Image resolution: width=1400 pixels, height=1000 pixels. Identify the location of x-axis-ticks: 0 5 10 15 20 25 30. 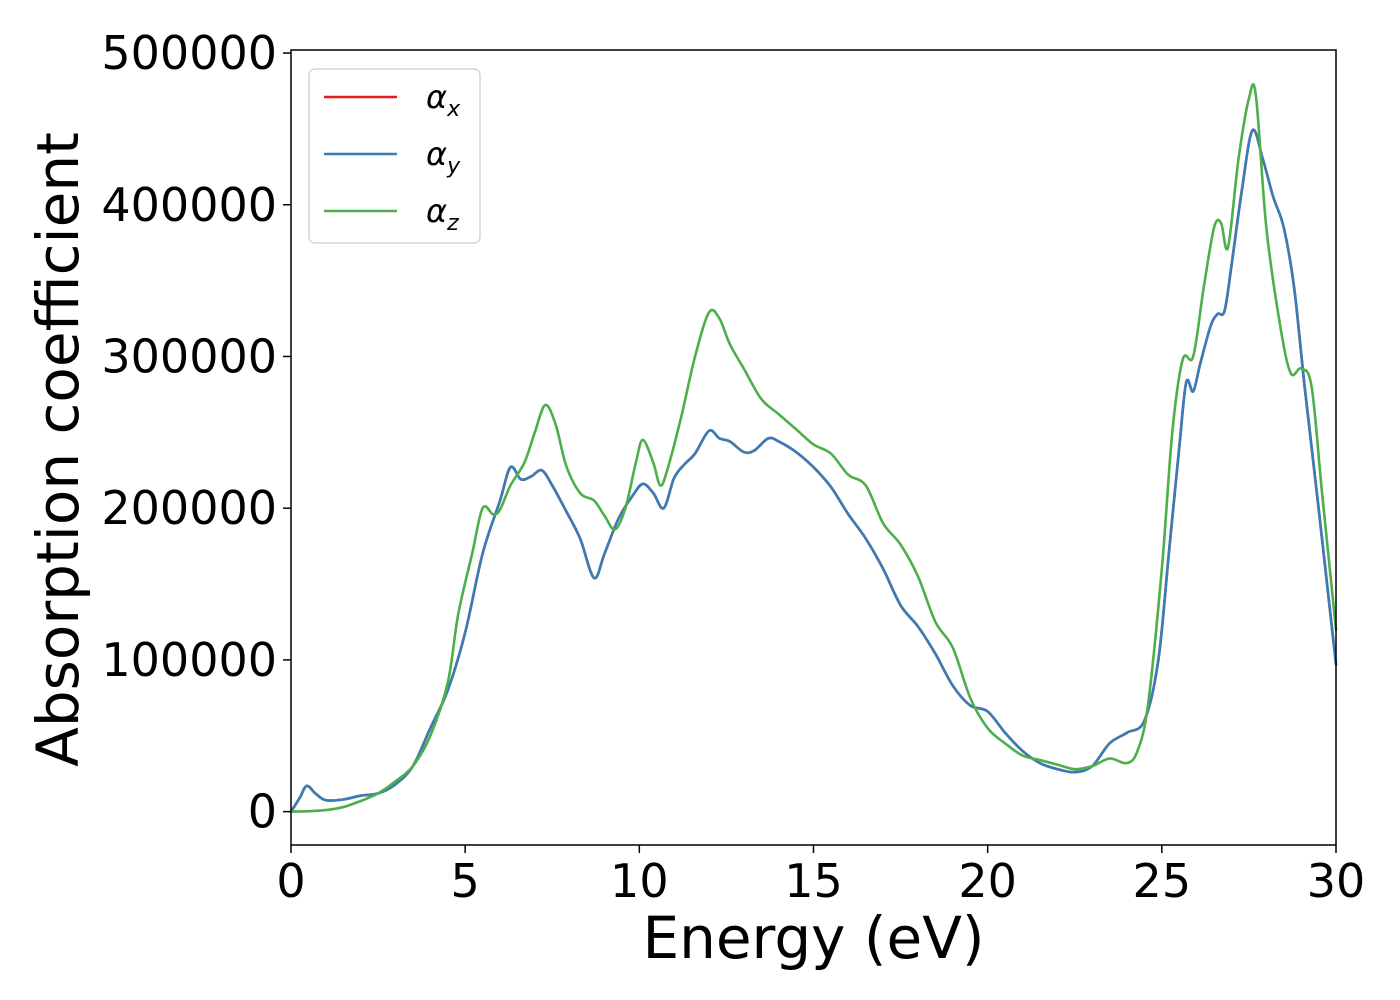
(820, 876).